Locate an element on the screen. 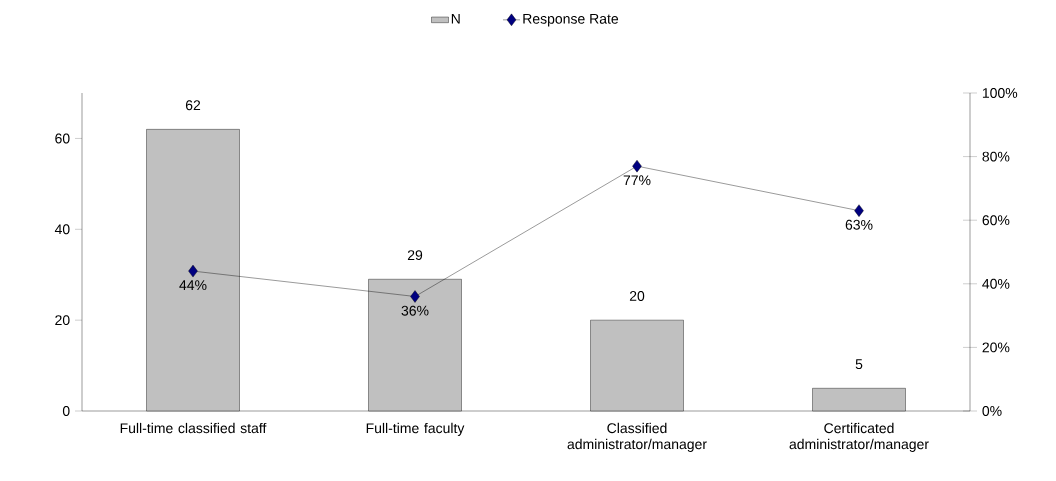 The height and width of the screenshot is (481, 1056). data-label: 5 is located at coordinates (859, 364).